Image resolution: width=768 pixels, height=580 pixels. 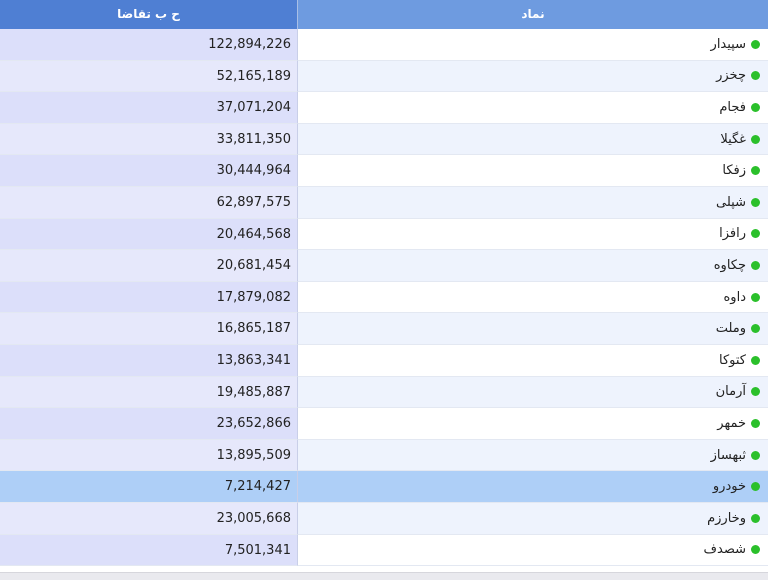 What do you see at coordinates (384, 576) in the screenshot?
I see `horizontal-scrollbar` at bounding box center [384, 576].